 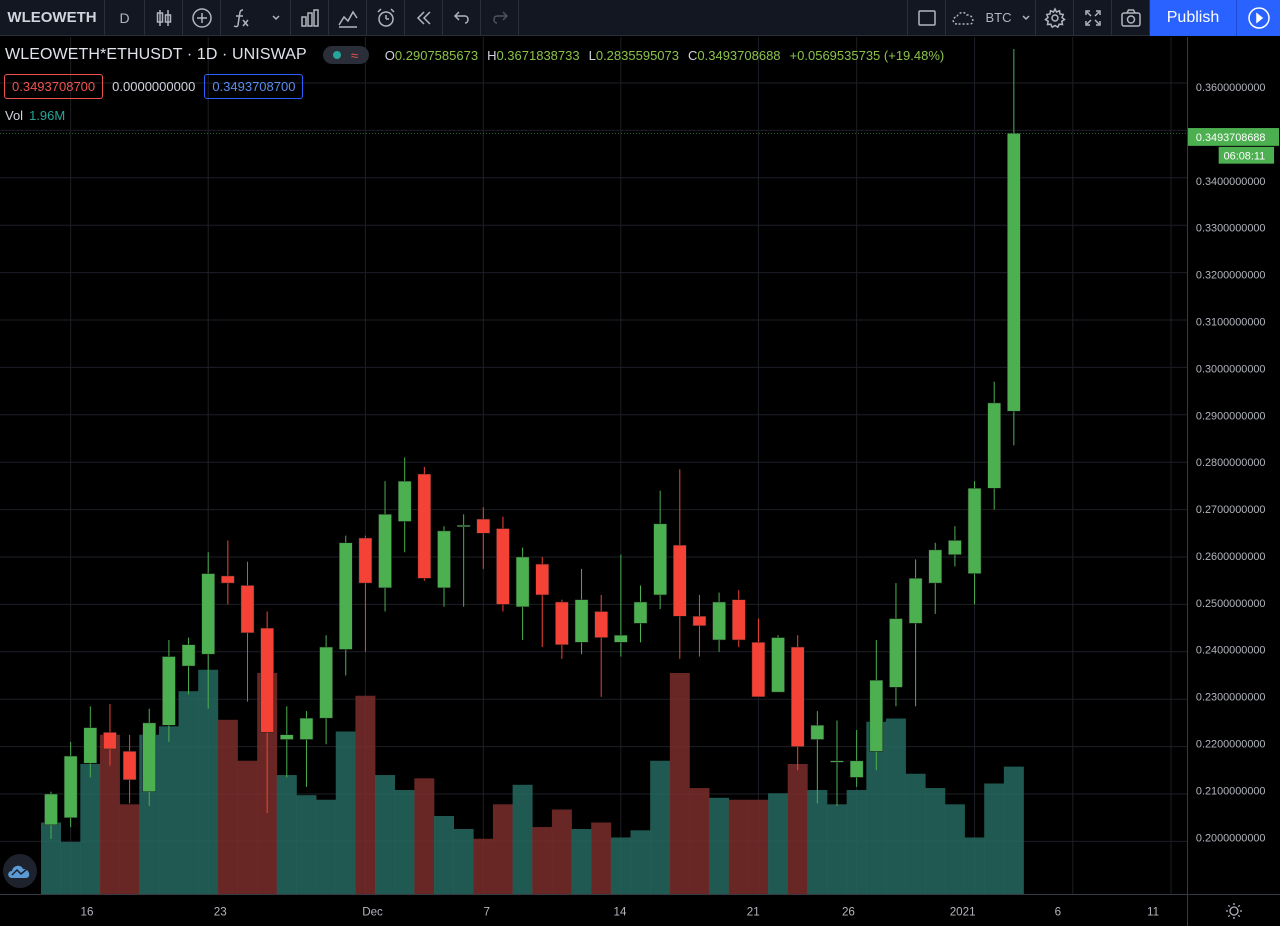 I want to click on price-tick-label: 0.2100000000, so click(x=1231, y=791).